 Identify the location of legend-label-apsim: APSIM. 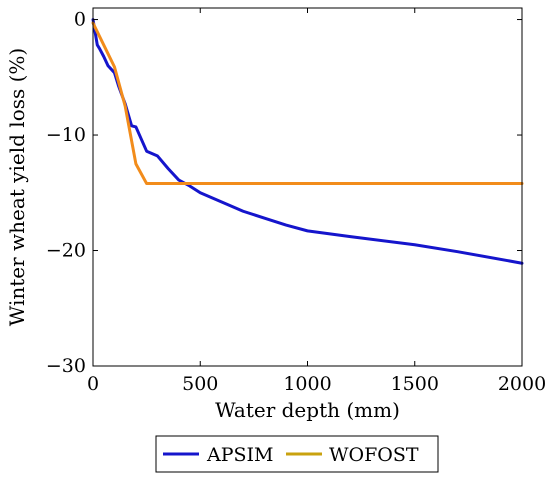
(239, 455).